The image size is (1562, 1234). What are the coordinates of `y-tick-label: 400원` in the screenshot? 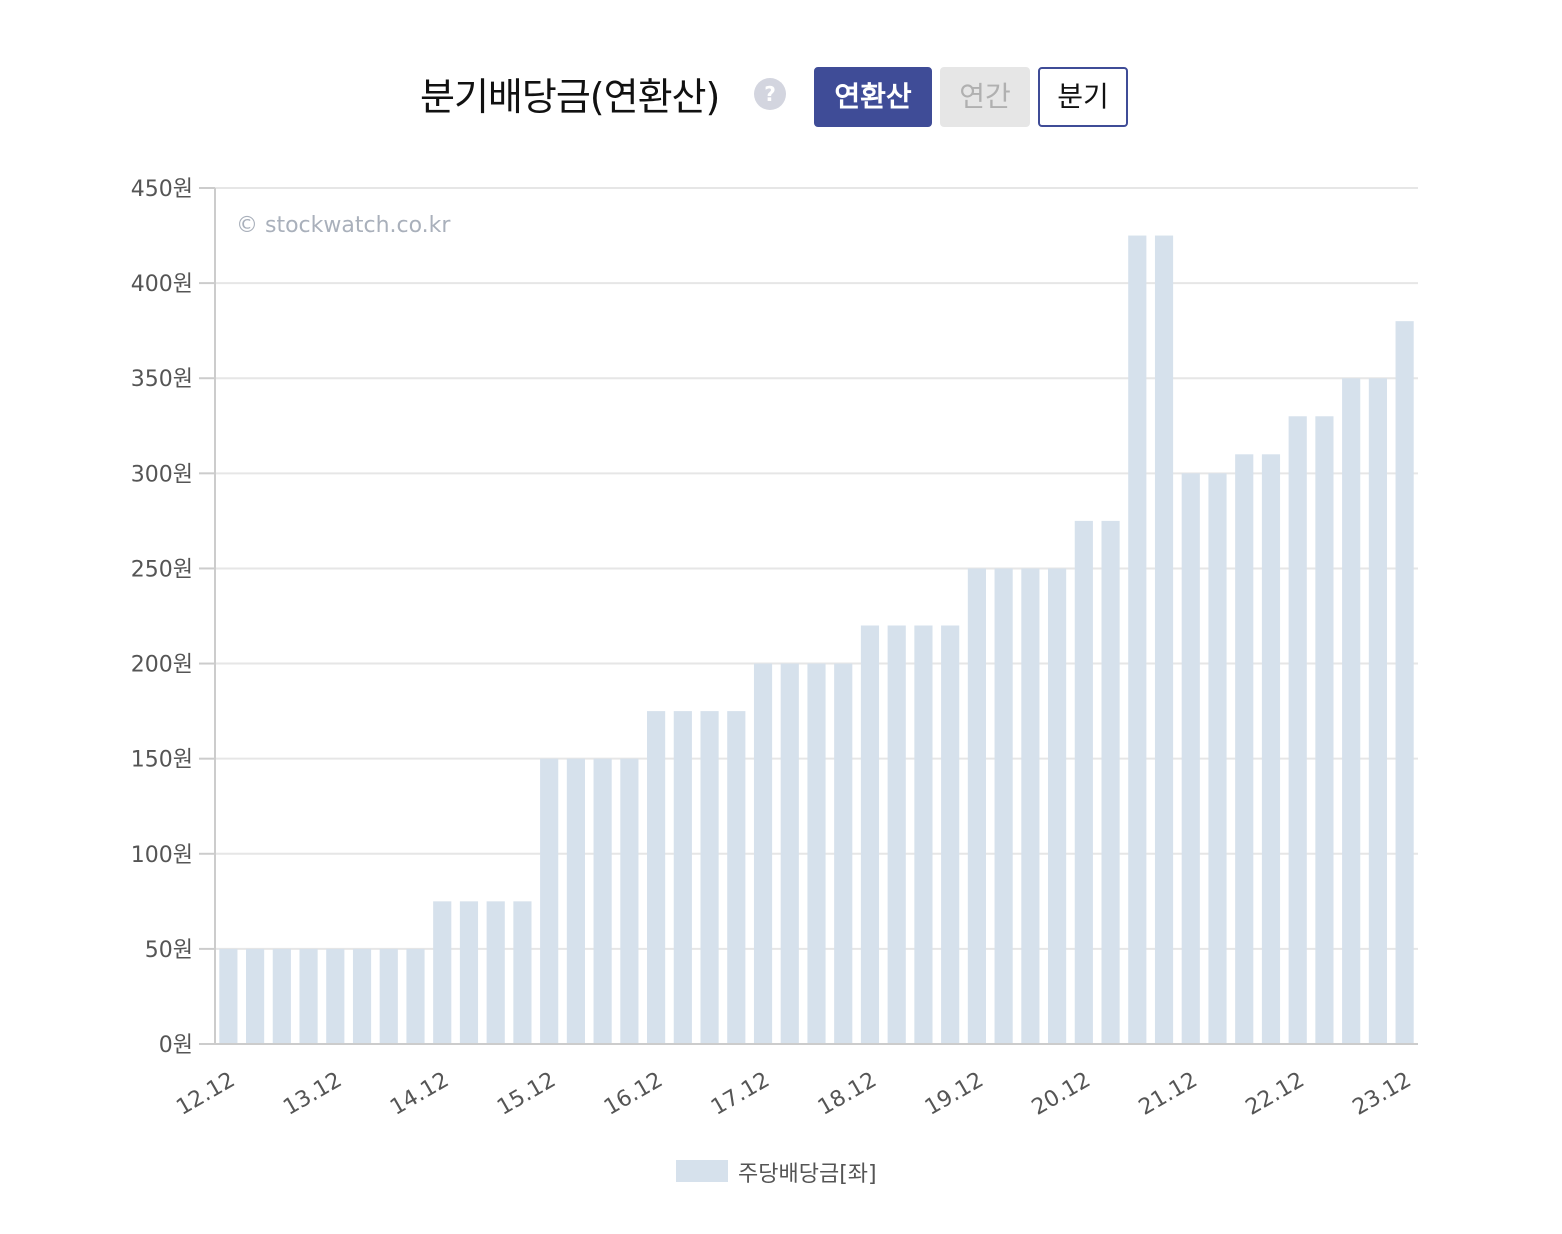 It's located at (162, 284).